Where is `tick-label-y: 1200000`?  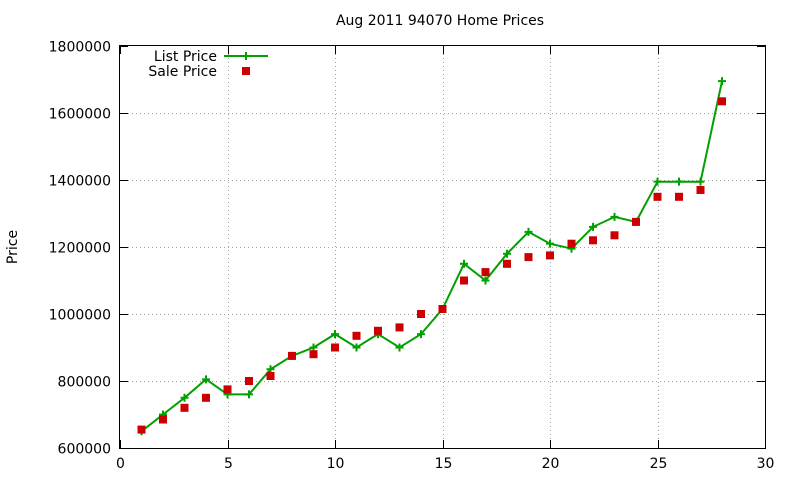
tick-label-y: 1200000 is located at coordinates (80, 249).